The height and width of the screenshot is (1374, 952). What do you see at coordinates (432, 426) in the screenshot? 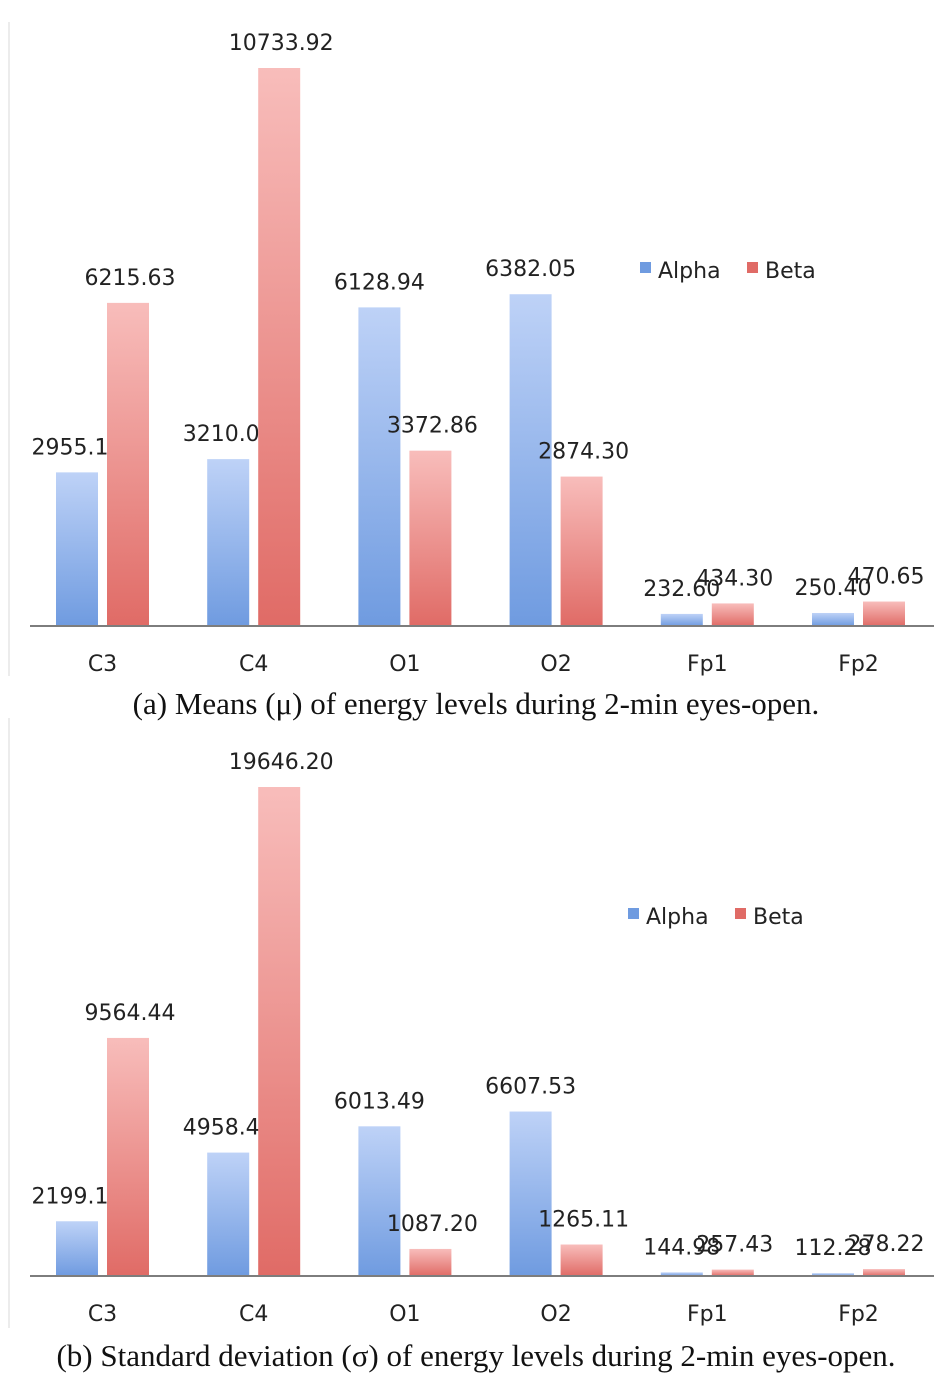
I see `data-label-beta-o1: 3372.86` at bounding box center [432, 426].